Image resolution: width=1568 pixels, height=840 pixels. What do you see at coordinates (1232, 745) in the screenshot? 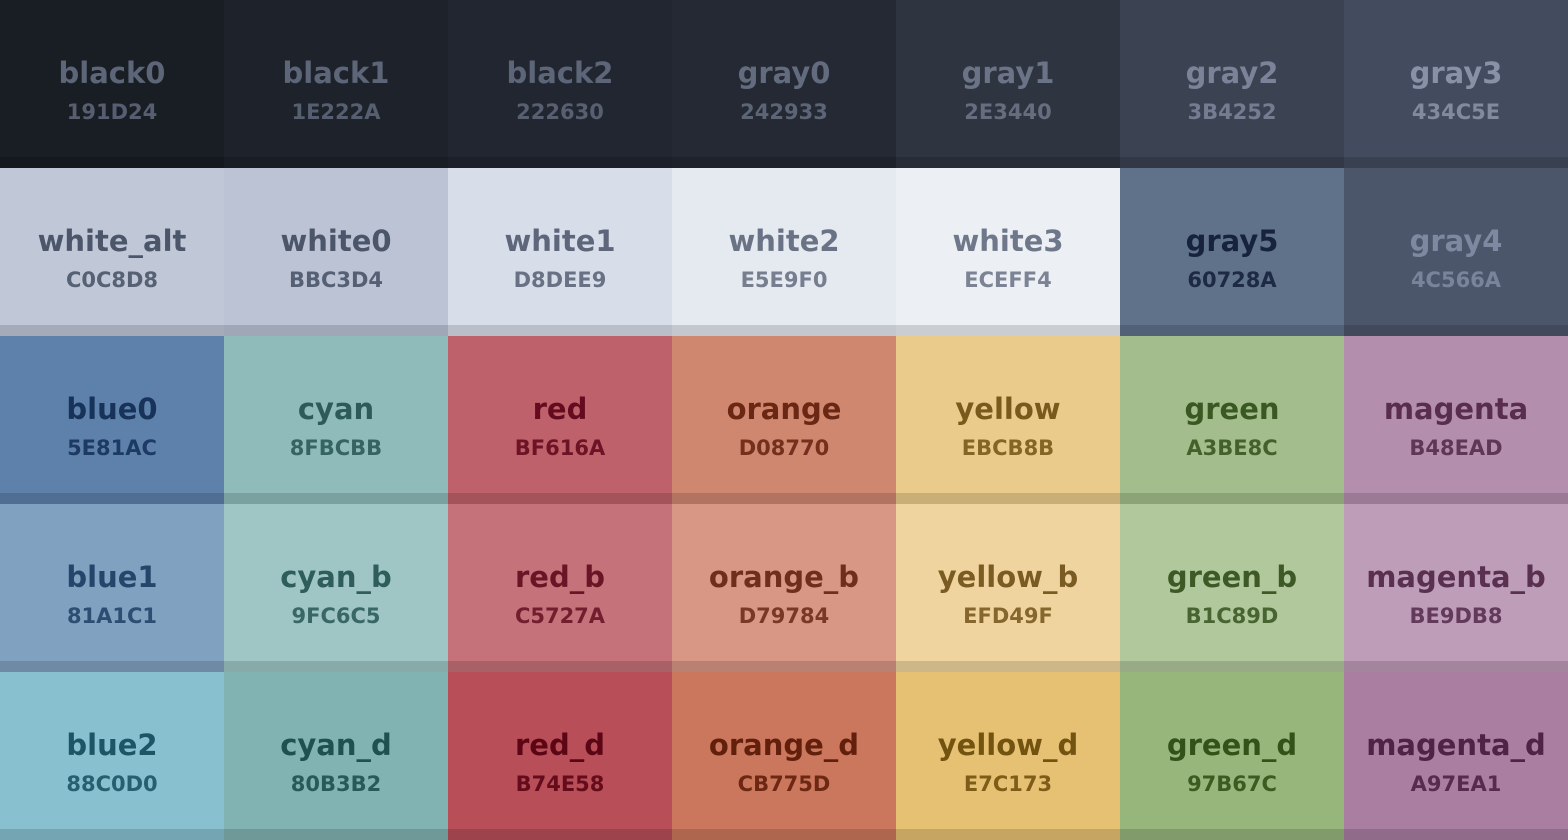
I see `swatch-name: green_d` at bounding box center [1232, 745].